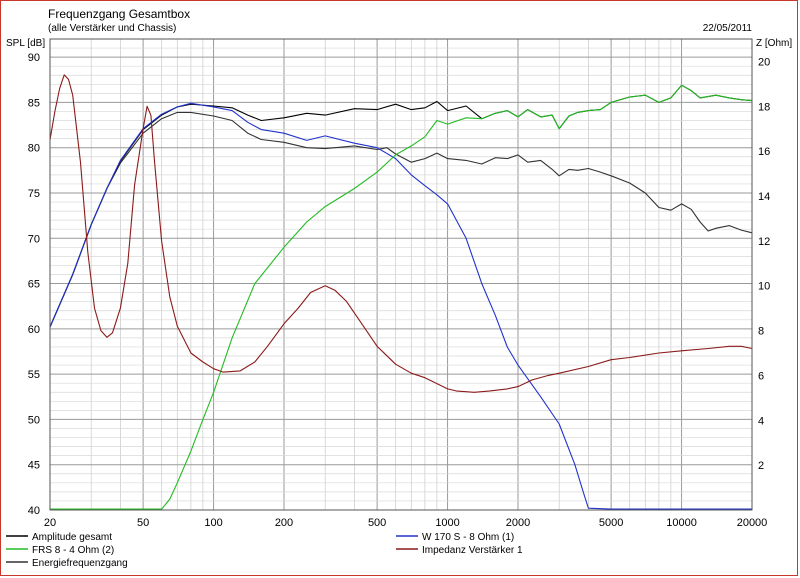 This screenshot has height=578, width=800. Describe the element at coordinates (213, 523) in the screenshot. I see `x-tick-label: 100` at that location.